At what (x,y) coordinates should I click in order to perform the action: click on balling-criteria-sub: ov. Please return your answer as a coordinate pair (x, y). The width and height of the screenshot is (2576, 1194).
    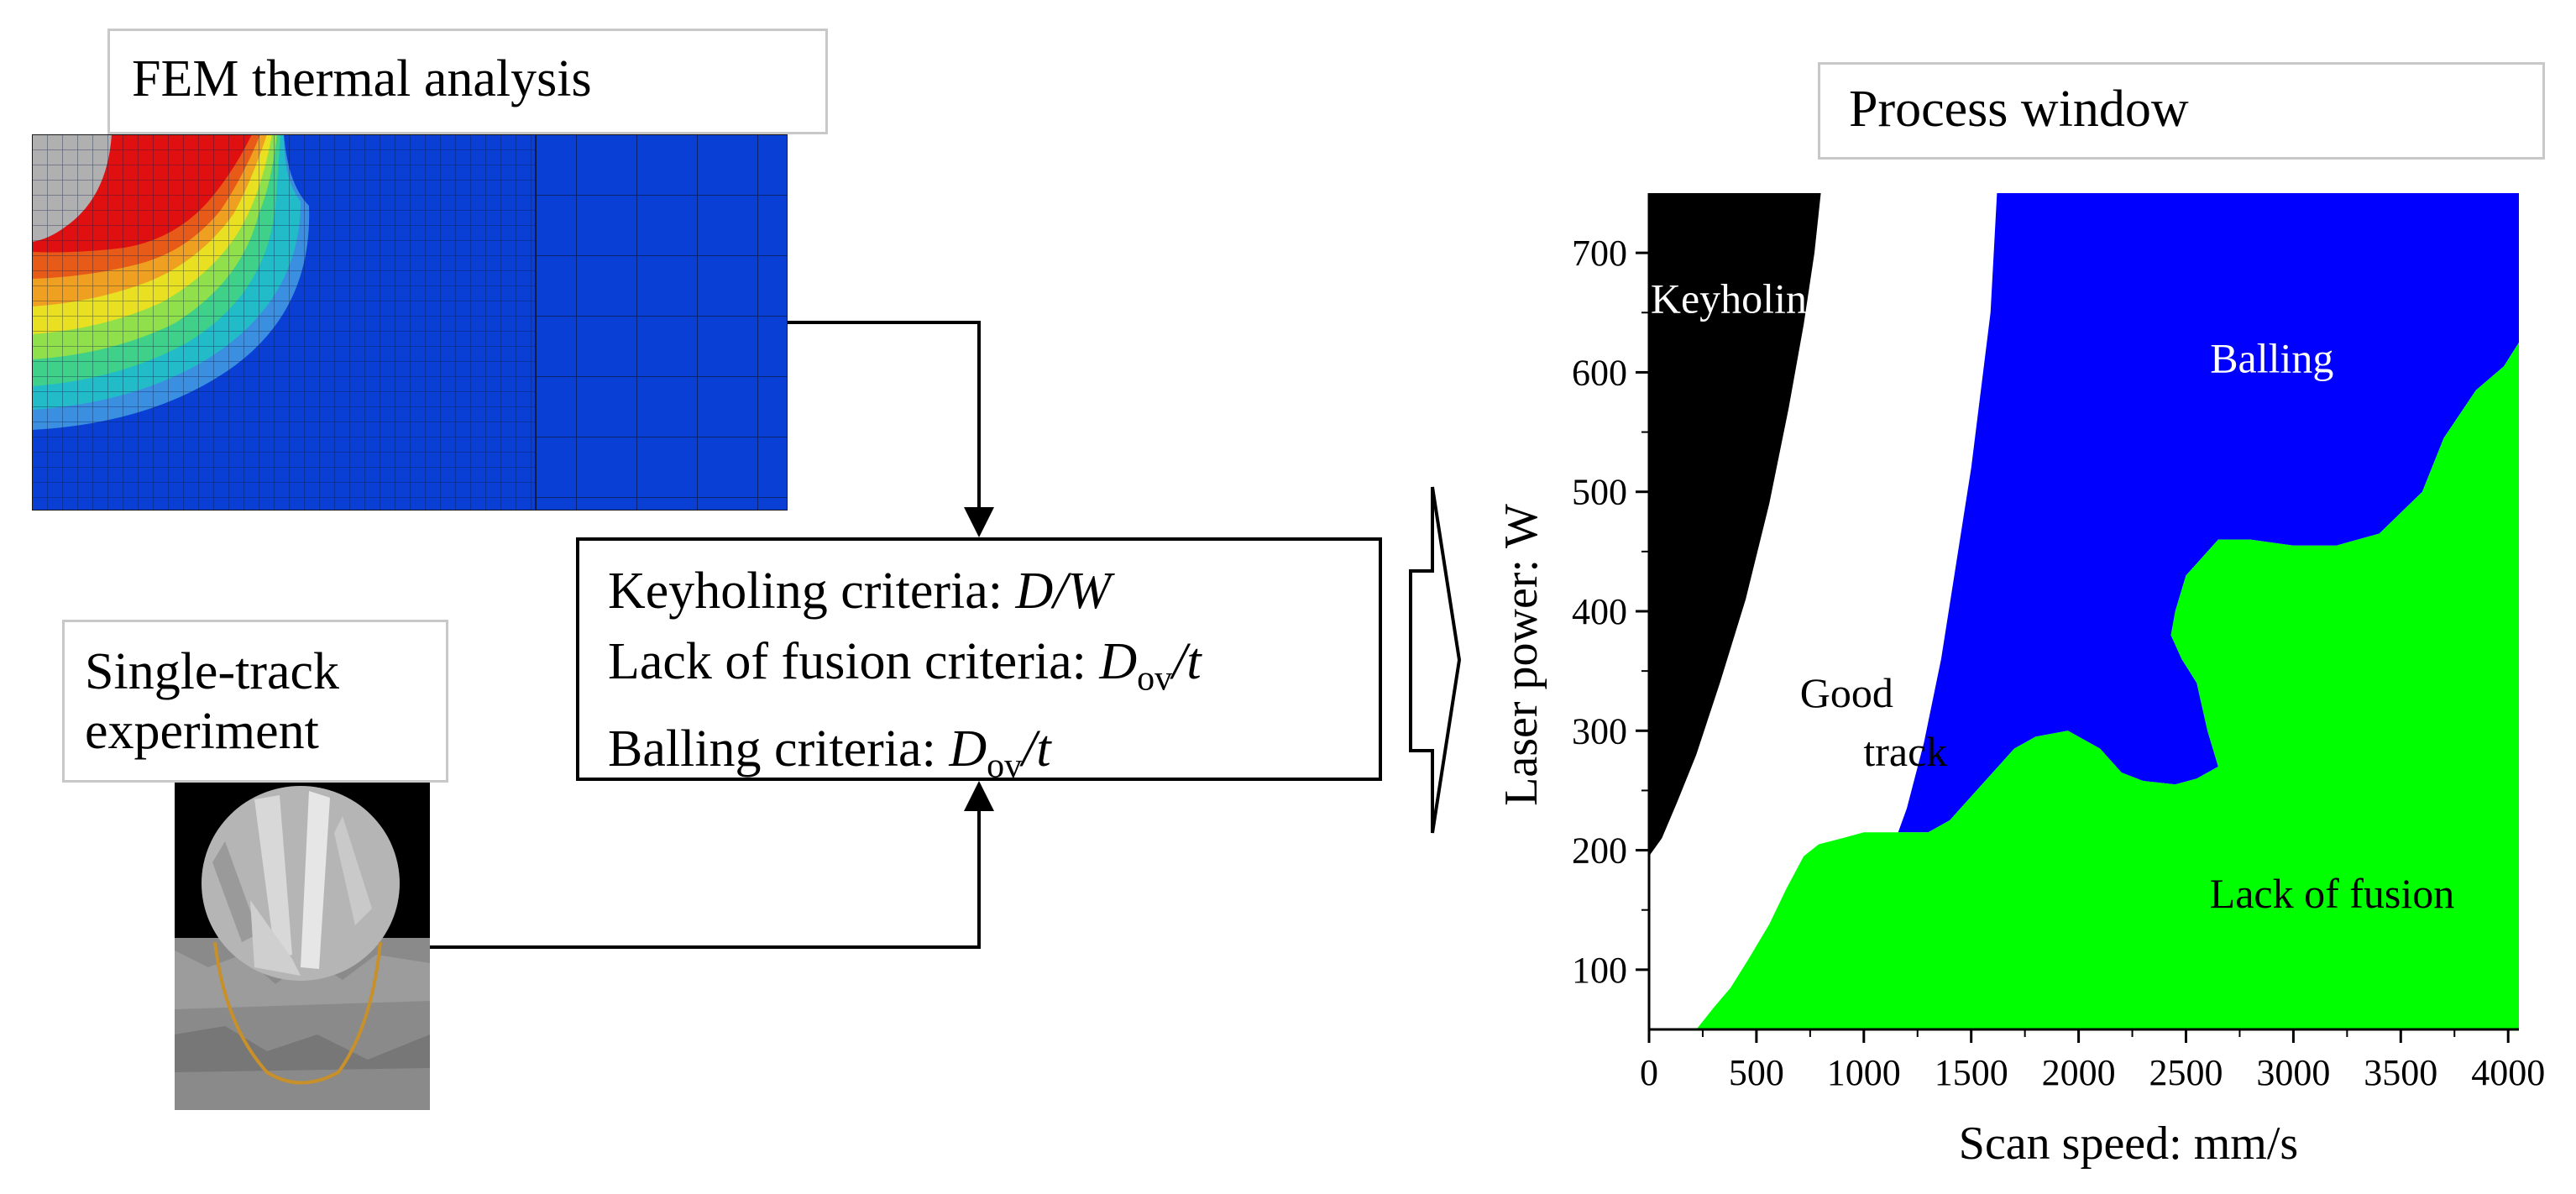
    Looking at the image, I should click on (1005, 766).